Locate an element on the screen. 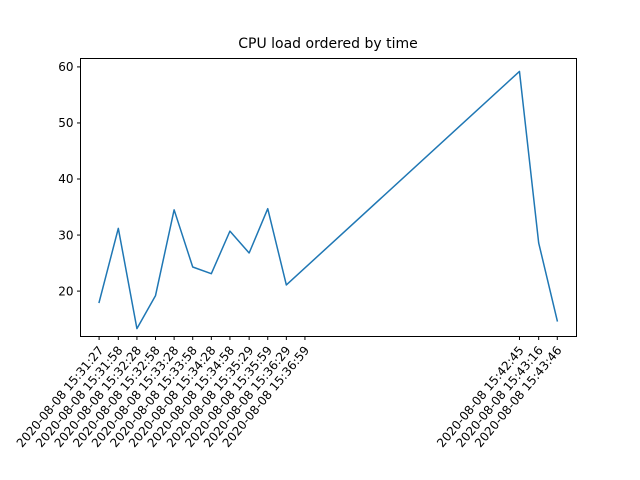 This screenshot has width=640, height=480. chart-title: CPU load ordered by time is located at coordinates (328, 44).